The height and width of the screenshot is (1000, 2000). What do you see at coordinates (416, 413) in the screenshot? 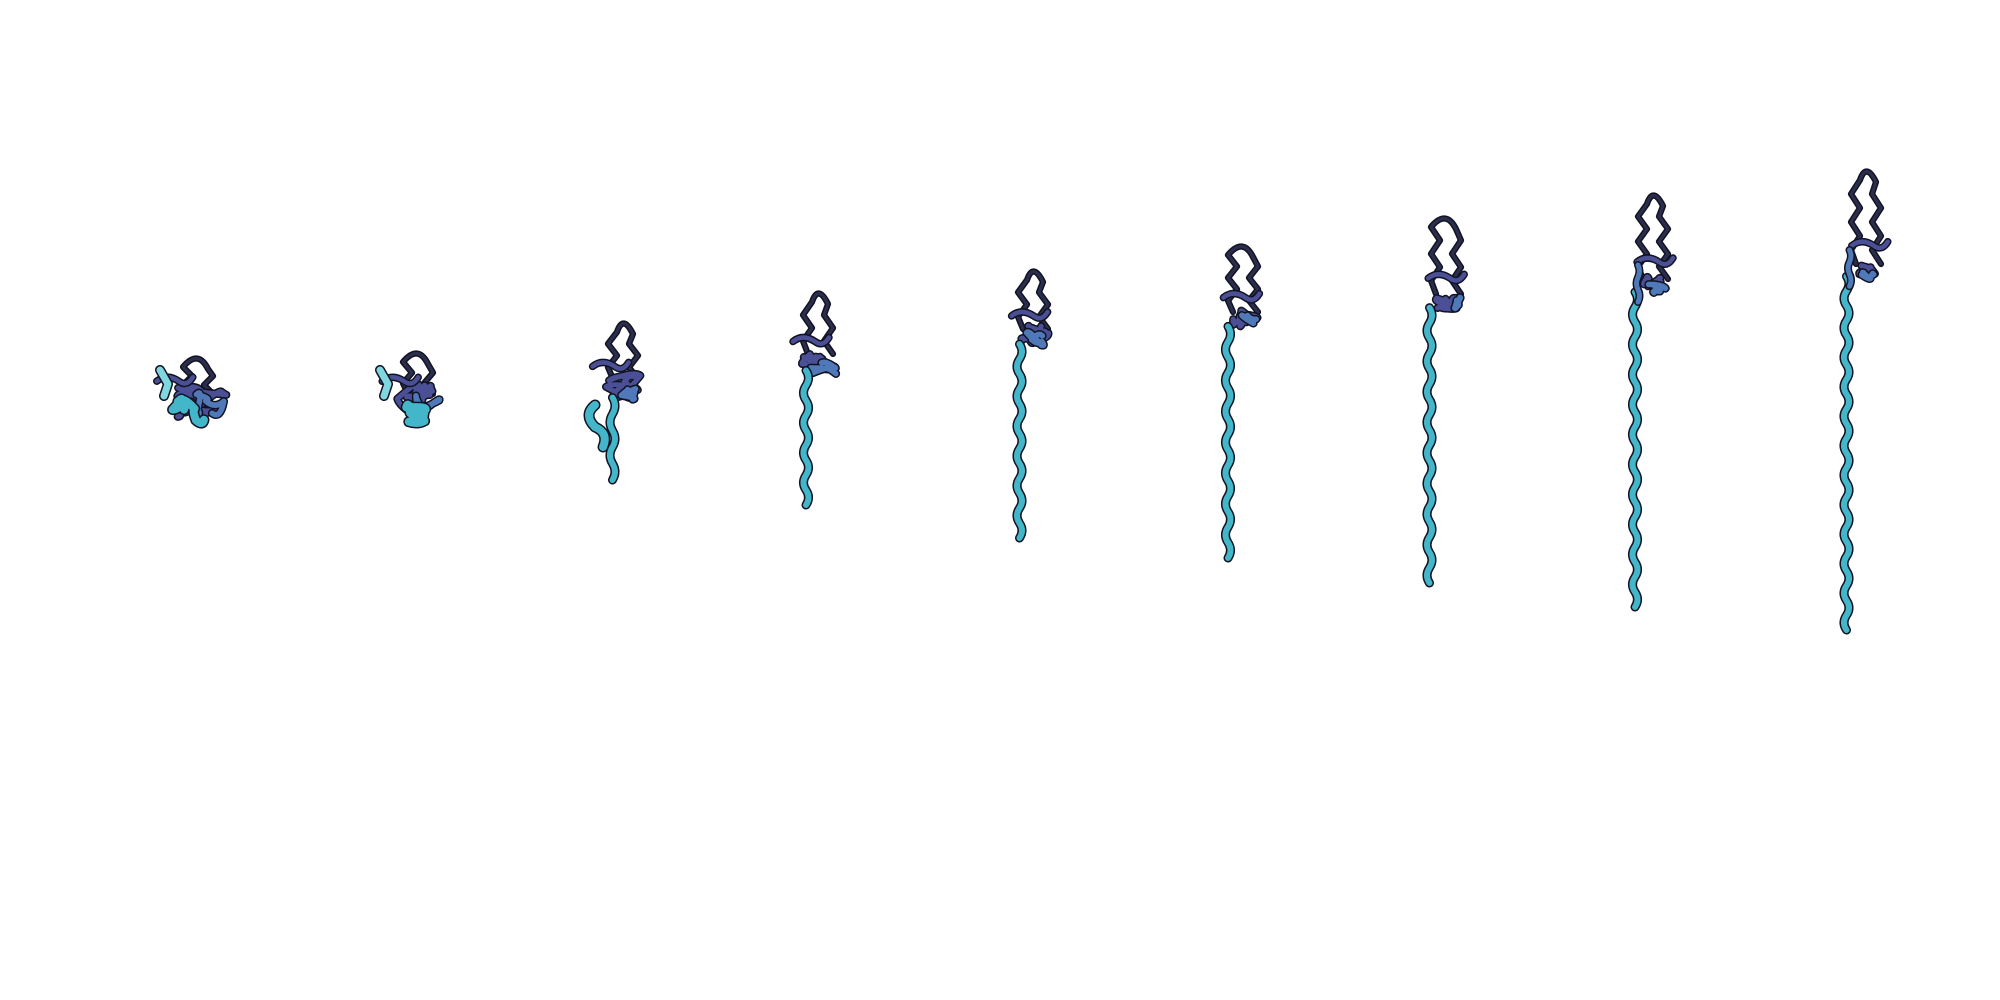
I see `structure-2-tail-coil` at bounding box center [416, 413].